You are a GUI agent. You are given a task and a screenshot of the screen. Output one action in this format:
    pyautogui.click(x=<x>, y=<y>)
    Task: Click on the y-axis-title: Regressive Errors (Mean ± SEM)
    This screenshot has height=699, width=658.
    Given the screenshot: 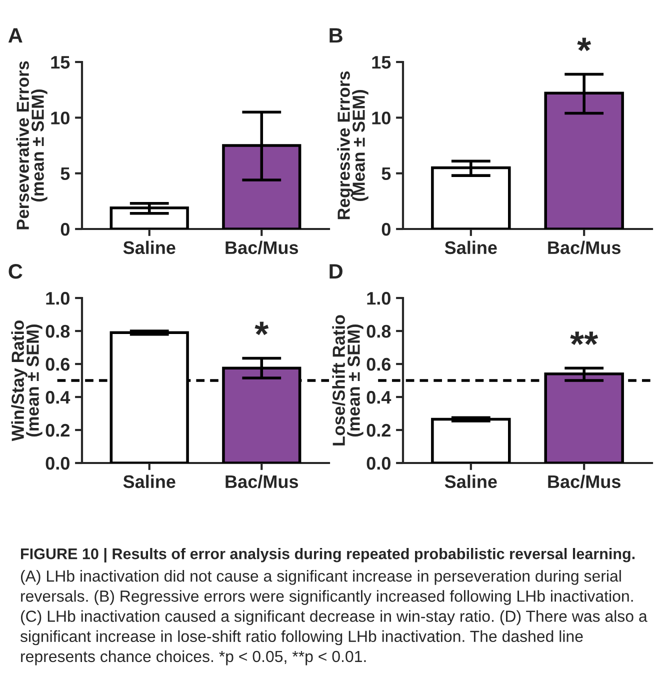 What is the action you would take?
    pyautogui.click(x=352, y=145)
    